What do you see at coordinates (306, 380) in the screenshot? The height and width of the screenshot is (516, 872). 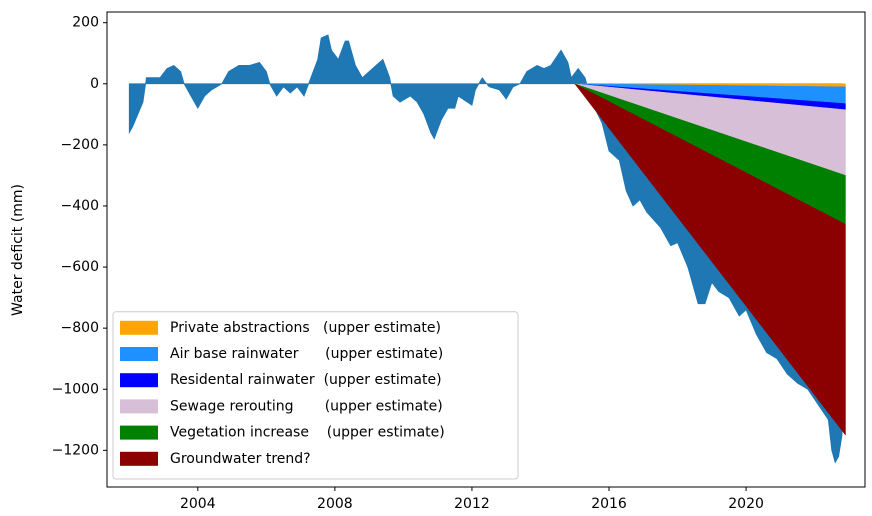 I see `legend-label: Residental rainwater (upper estimate)` at bounding box center [306, 380].